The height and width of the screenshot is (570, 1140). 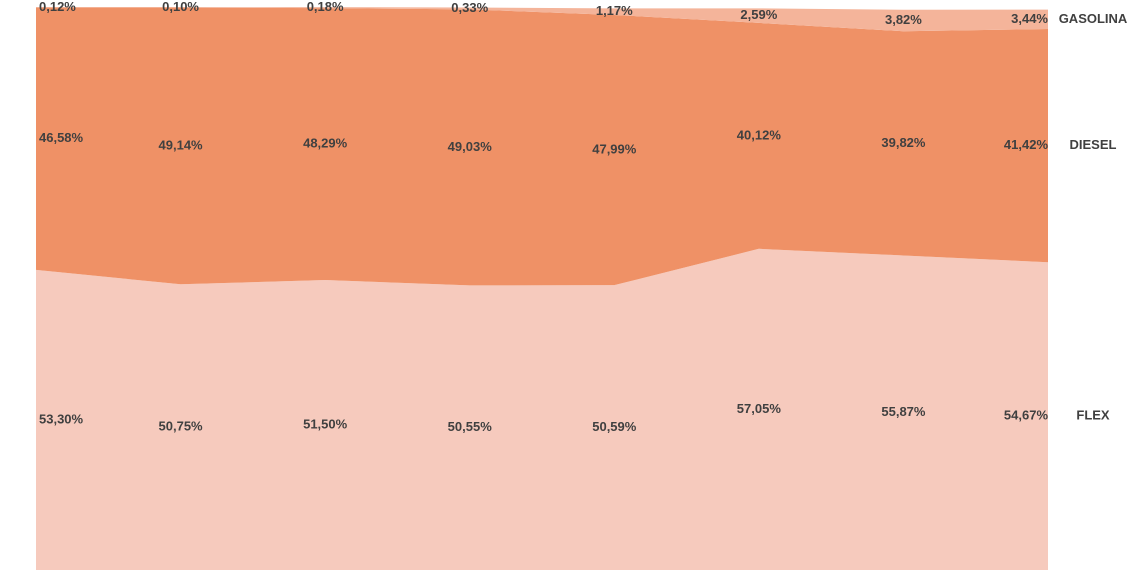 What do you see at coordinates (57, 7) in the screenshot?
I see `value-label: 0,12%` at bounding box center [57, 7].